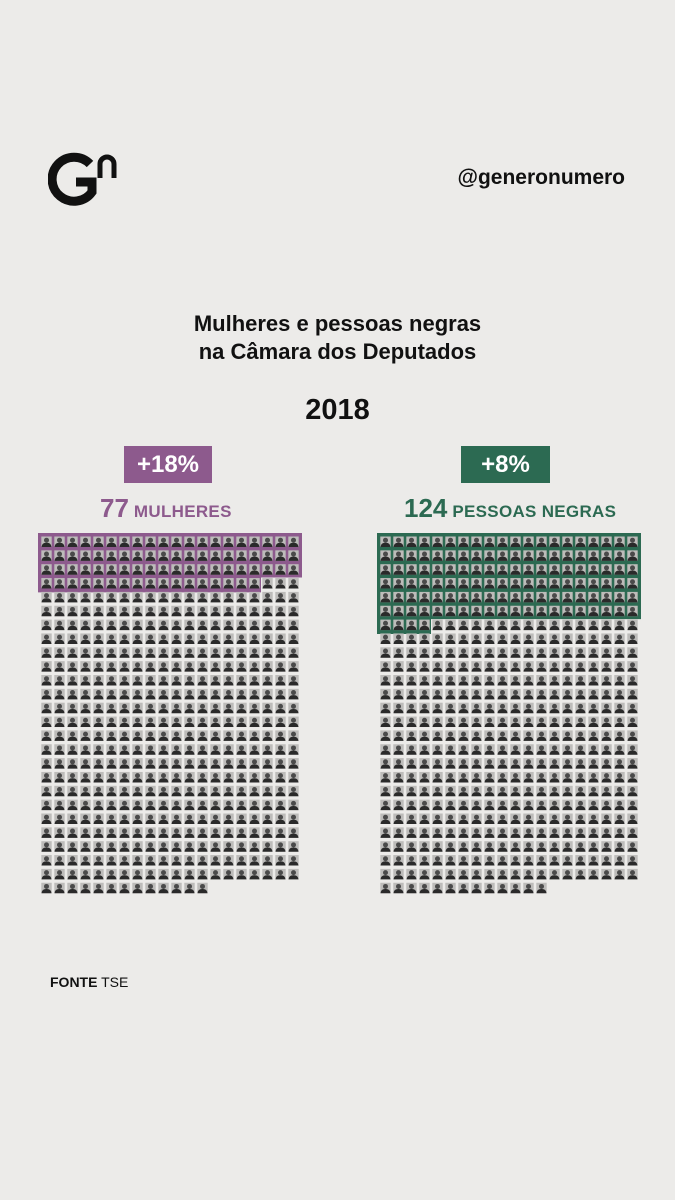 This screenshot has height=1200, width=675. Describe the element at coordinates (182, 511) in the screenshot. I see `women-label: MULHERES` at that location.